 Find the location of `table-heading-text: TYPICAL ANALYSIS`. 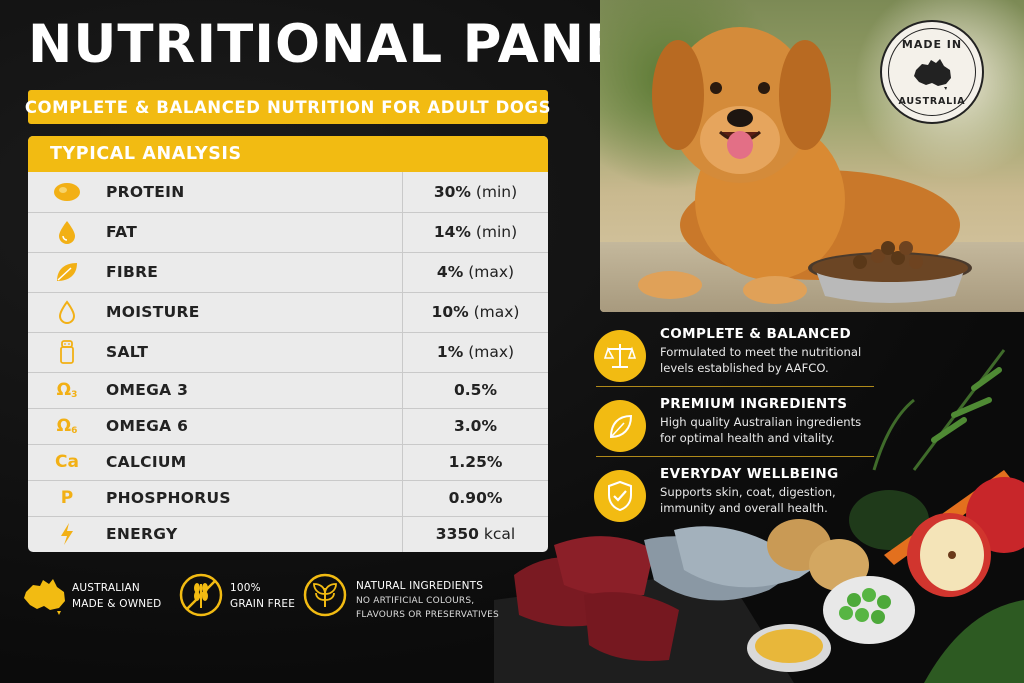

table-heading-text: TYPICAL ANALYSIS is located at coordinates (146, 154).